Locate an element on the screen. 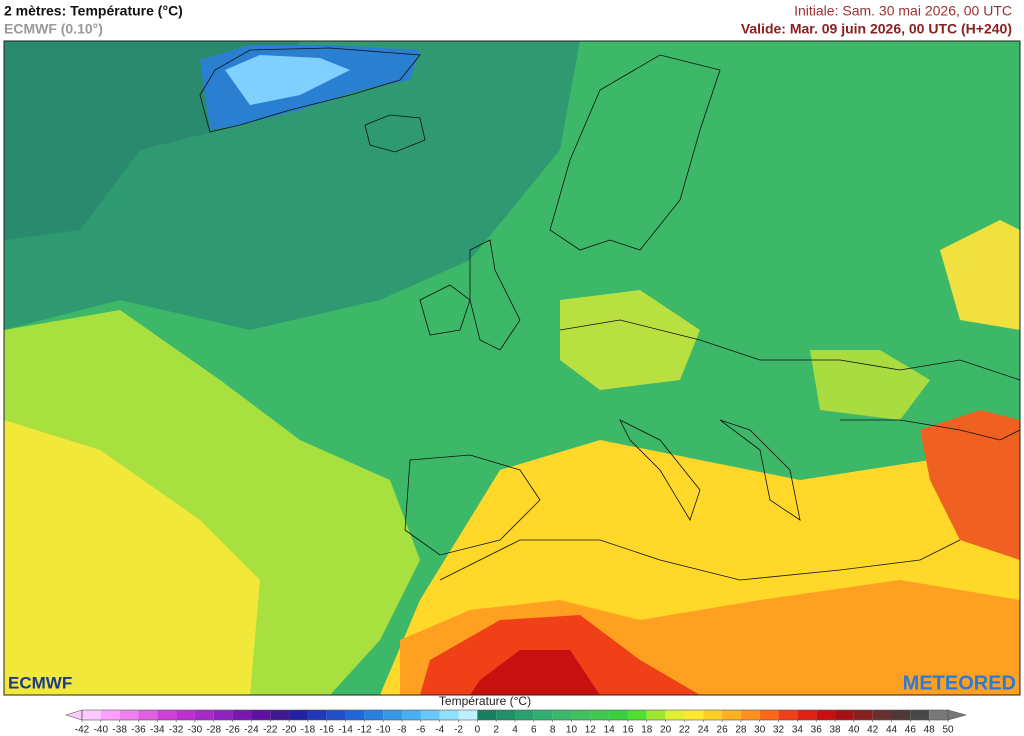 The height and width of the screenshot is (736, 1024). colorbar-under is located at coordinates (73, 715).